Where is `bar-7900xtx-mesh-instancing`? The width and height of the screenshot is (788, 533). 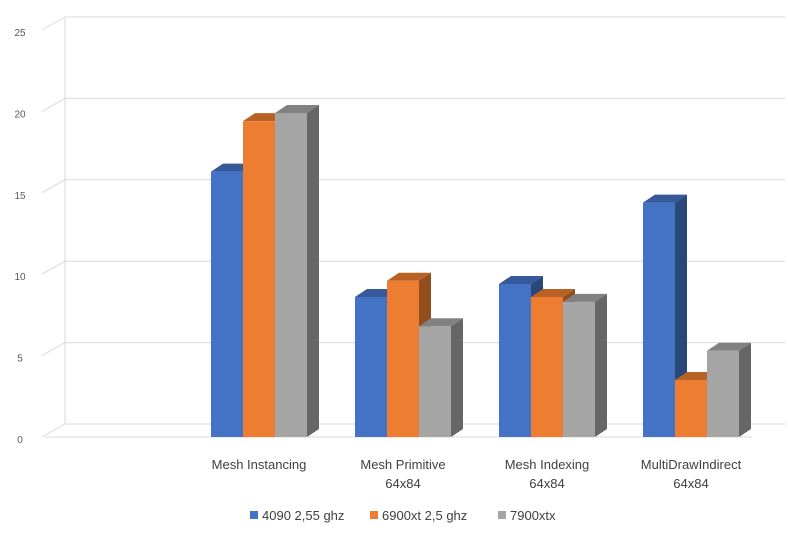
bar-7900xtx-mesh-instancing is located at coordinates (297, 271).